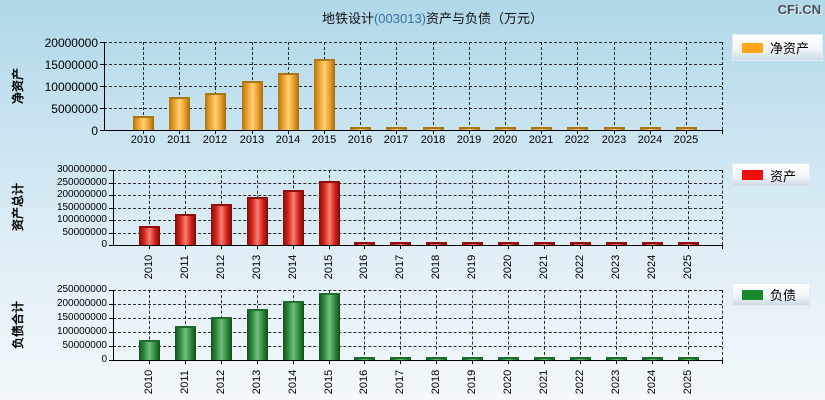 This screenshot has width=825, height=400. What do you see at coordinates (81, 289) in the screenshot?
I see `y-tick-label: 250000000` at bounding box center [81, 289].